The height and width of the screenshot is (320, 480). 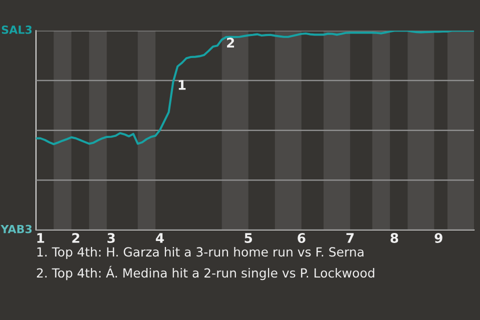 I want to click on text: SAL3, so click(x=17, y=30).